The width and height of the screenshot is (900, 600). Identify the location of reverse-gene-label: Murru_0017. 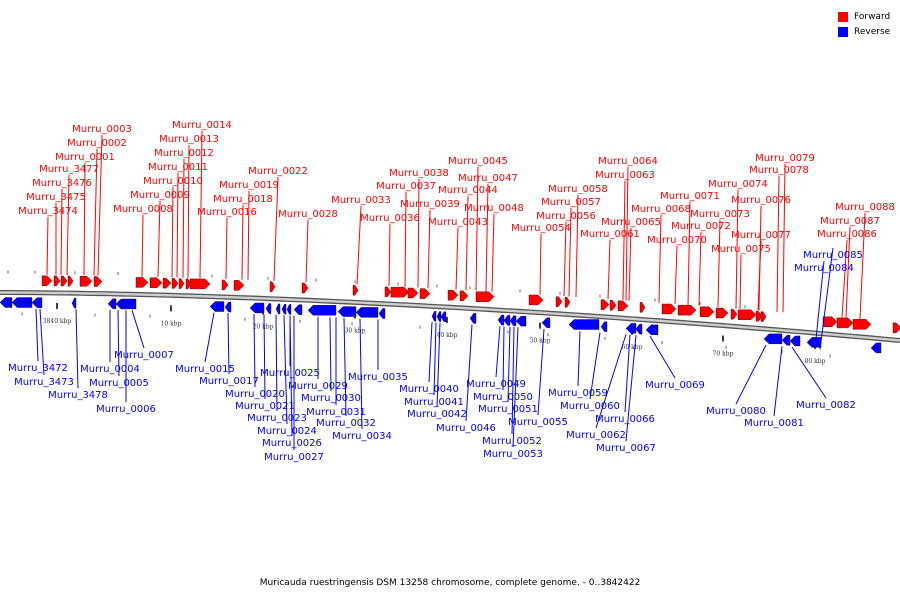
(229, 381).